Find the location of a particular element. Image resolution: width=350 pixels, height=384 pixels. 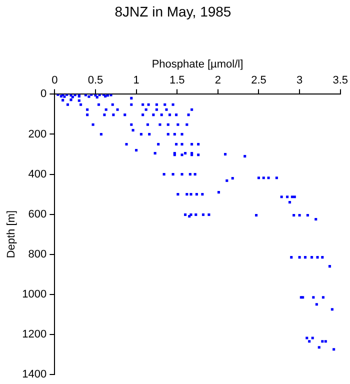

x-tick-label: 0.5 is located at coordinates (96, 80).